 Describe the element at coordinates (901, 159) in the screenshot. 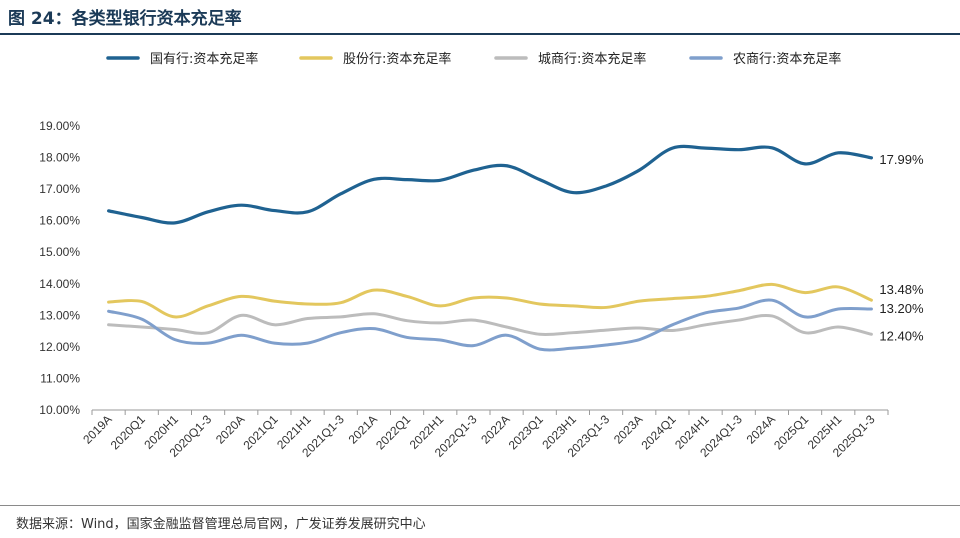

I see `end-value-label: 17.99%` at that location.